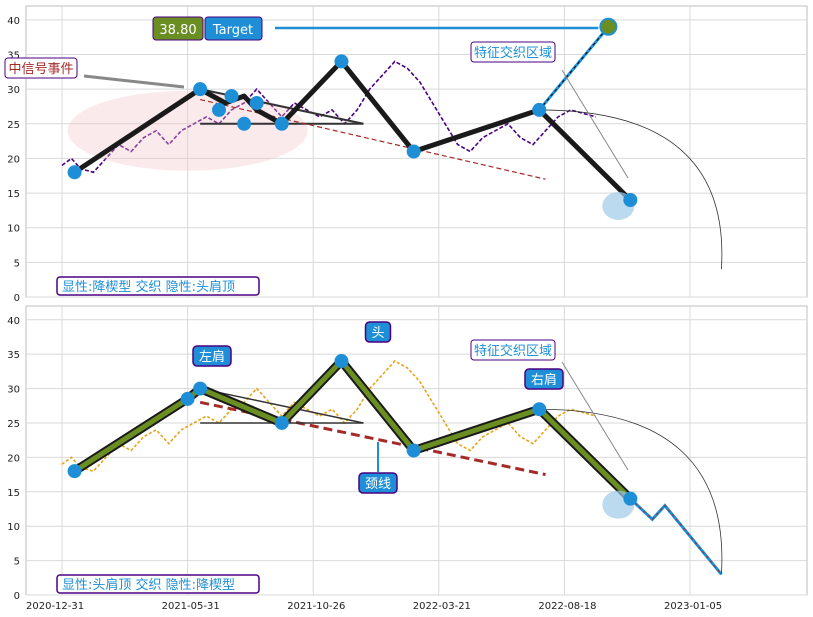 This screenshot has height=617, width=813. I want to click on top-footer-box, so click(158, 286).